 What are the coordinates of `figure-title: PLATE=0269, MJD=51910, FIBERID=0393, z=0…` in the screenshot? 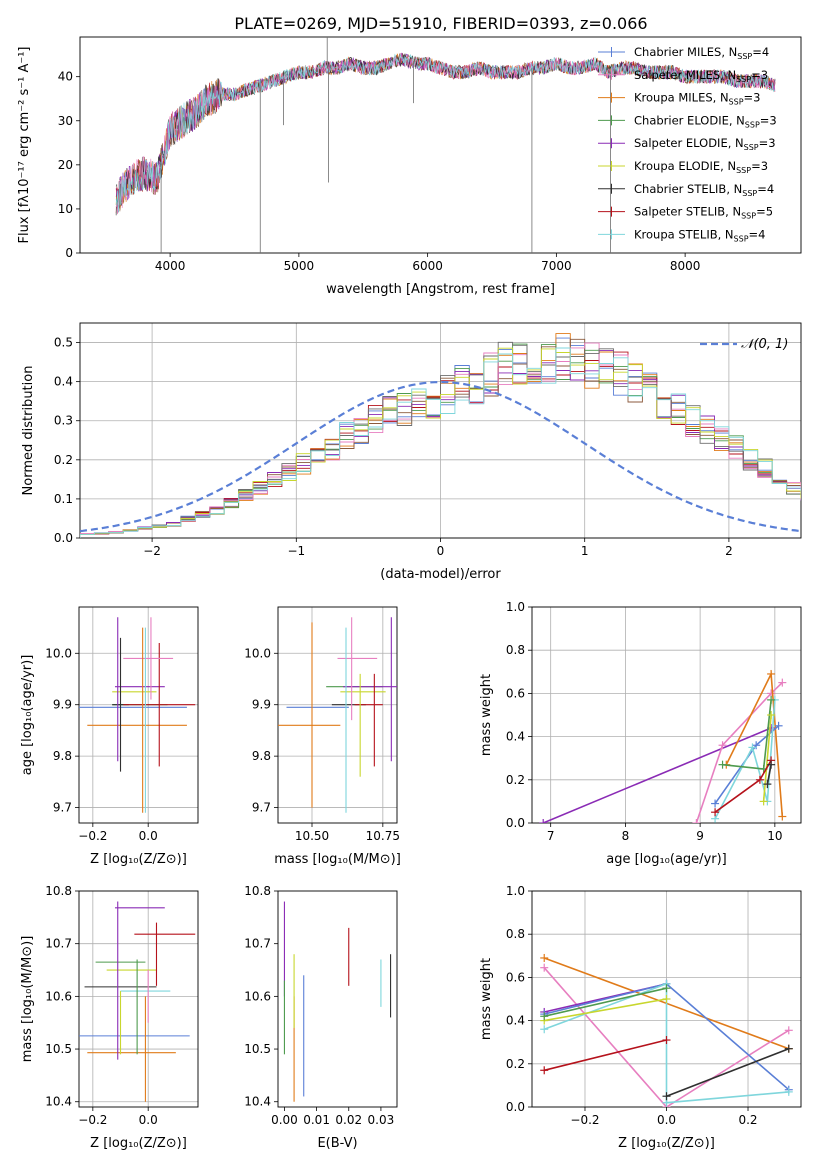 It's located at (440, 23).